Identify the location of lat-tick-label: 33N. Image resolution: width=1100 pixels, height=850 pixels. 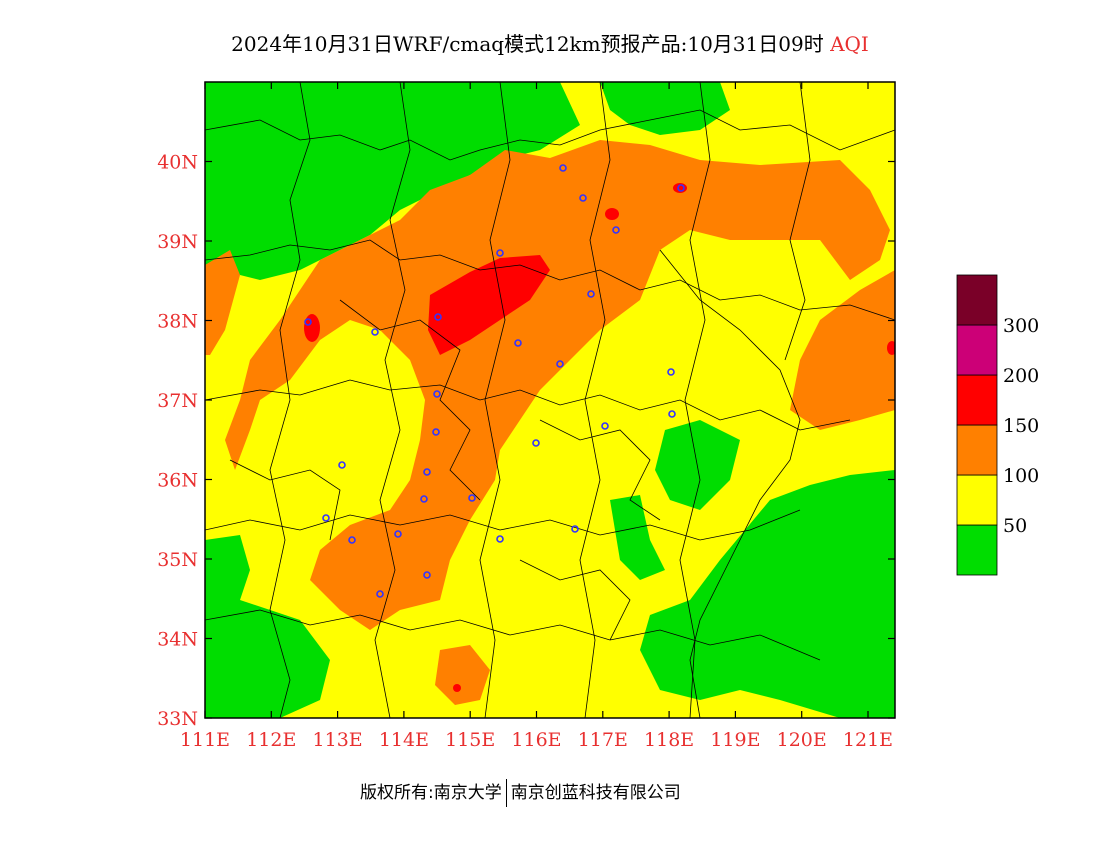
(177, 719).